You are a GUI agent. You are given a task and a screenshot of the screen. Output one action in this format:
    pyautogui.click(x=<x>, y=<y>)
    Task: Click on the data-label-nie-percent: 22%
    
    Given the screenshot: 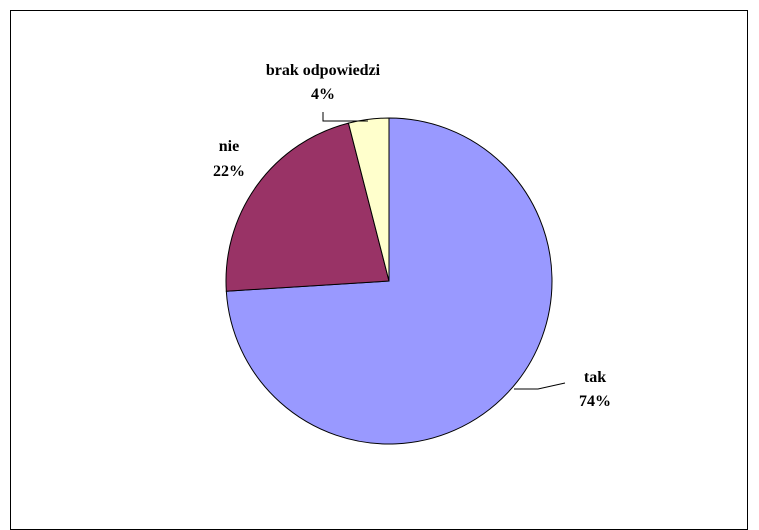 What is the action you would take?
    pyautogui.click(x=229, y=171)
    